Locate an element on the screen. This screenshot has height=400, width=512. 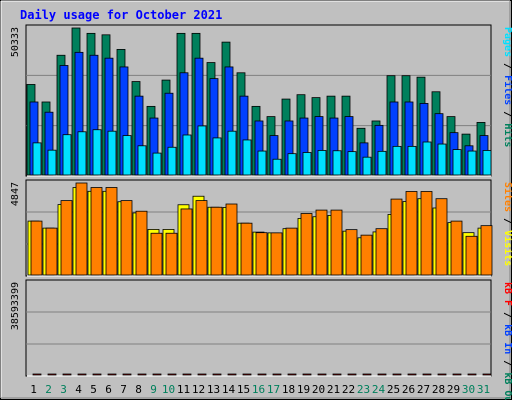
day-label-13: 13 is located at coordinates (213, 389).